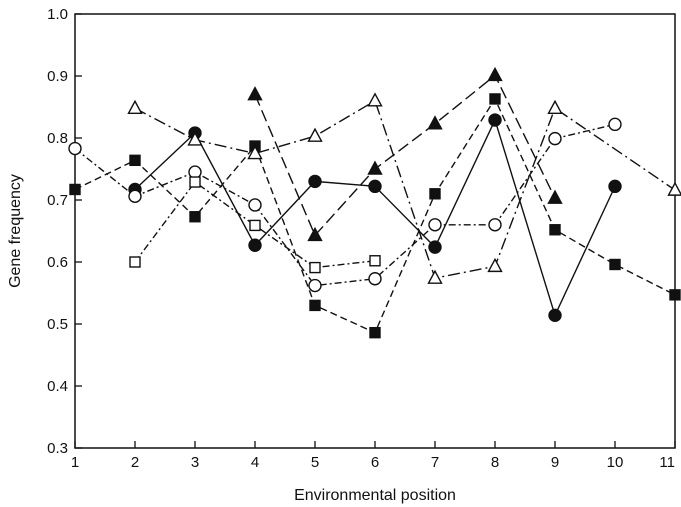 Image resolution: width=681 pixels, height=507 pixels. I want to click on x-axis-label: Environmental position, so click(375, 495).